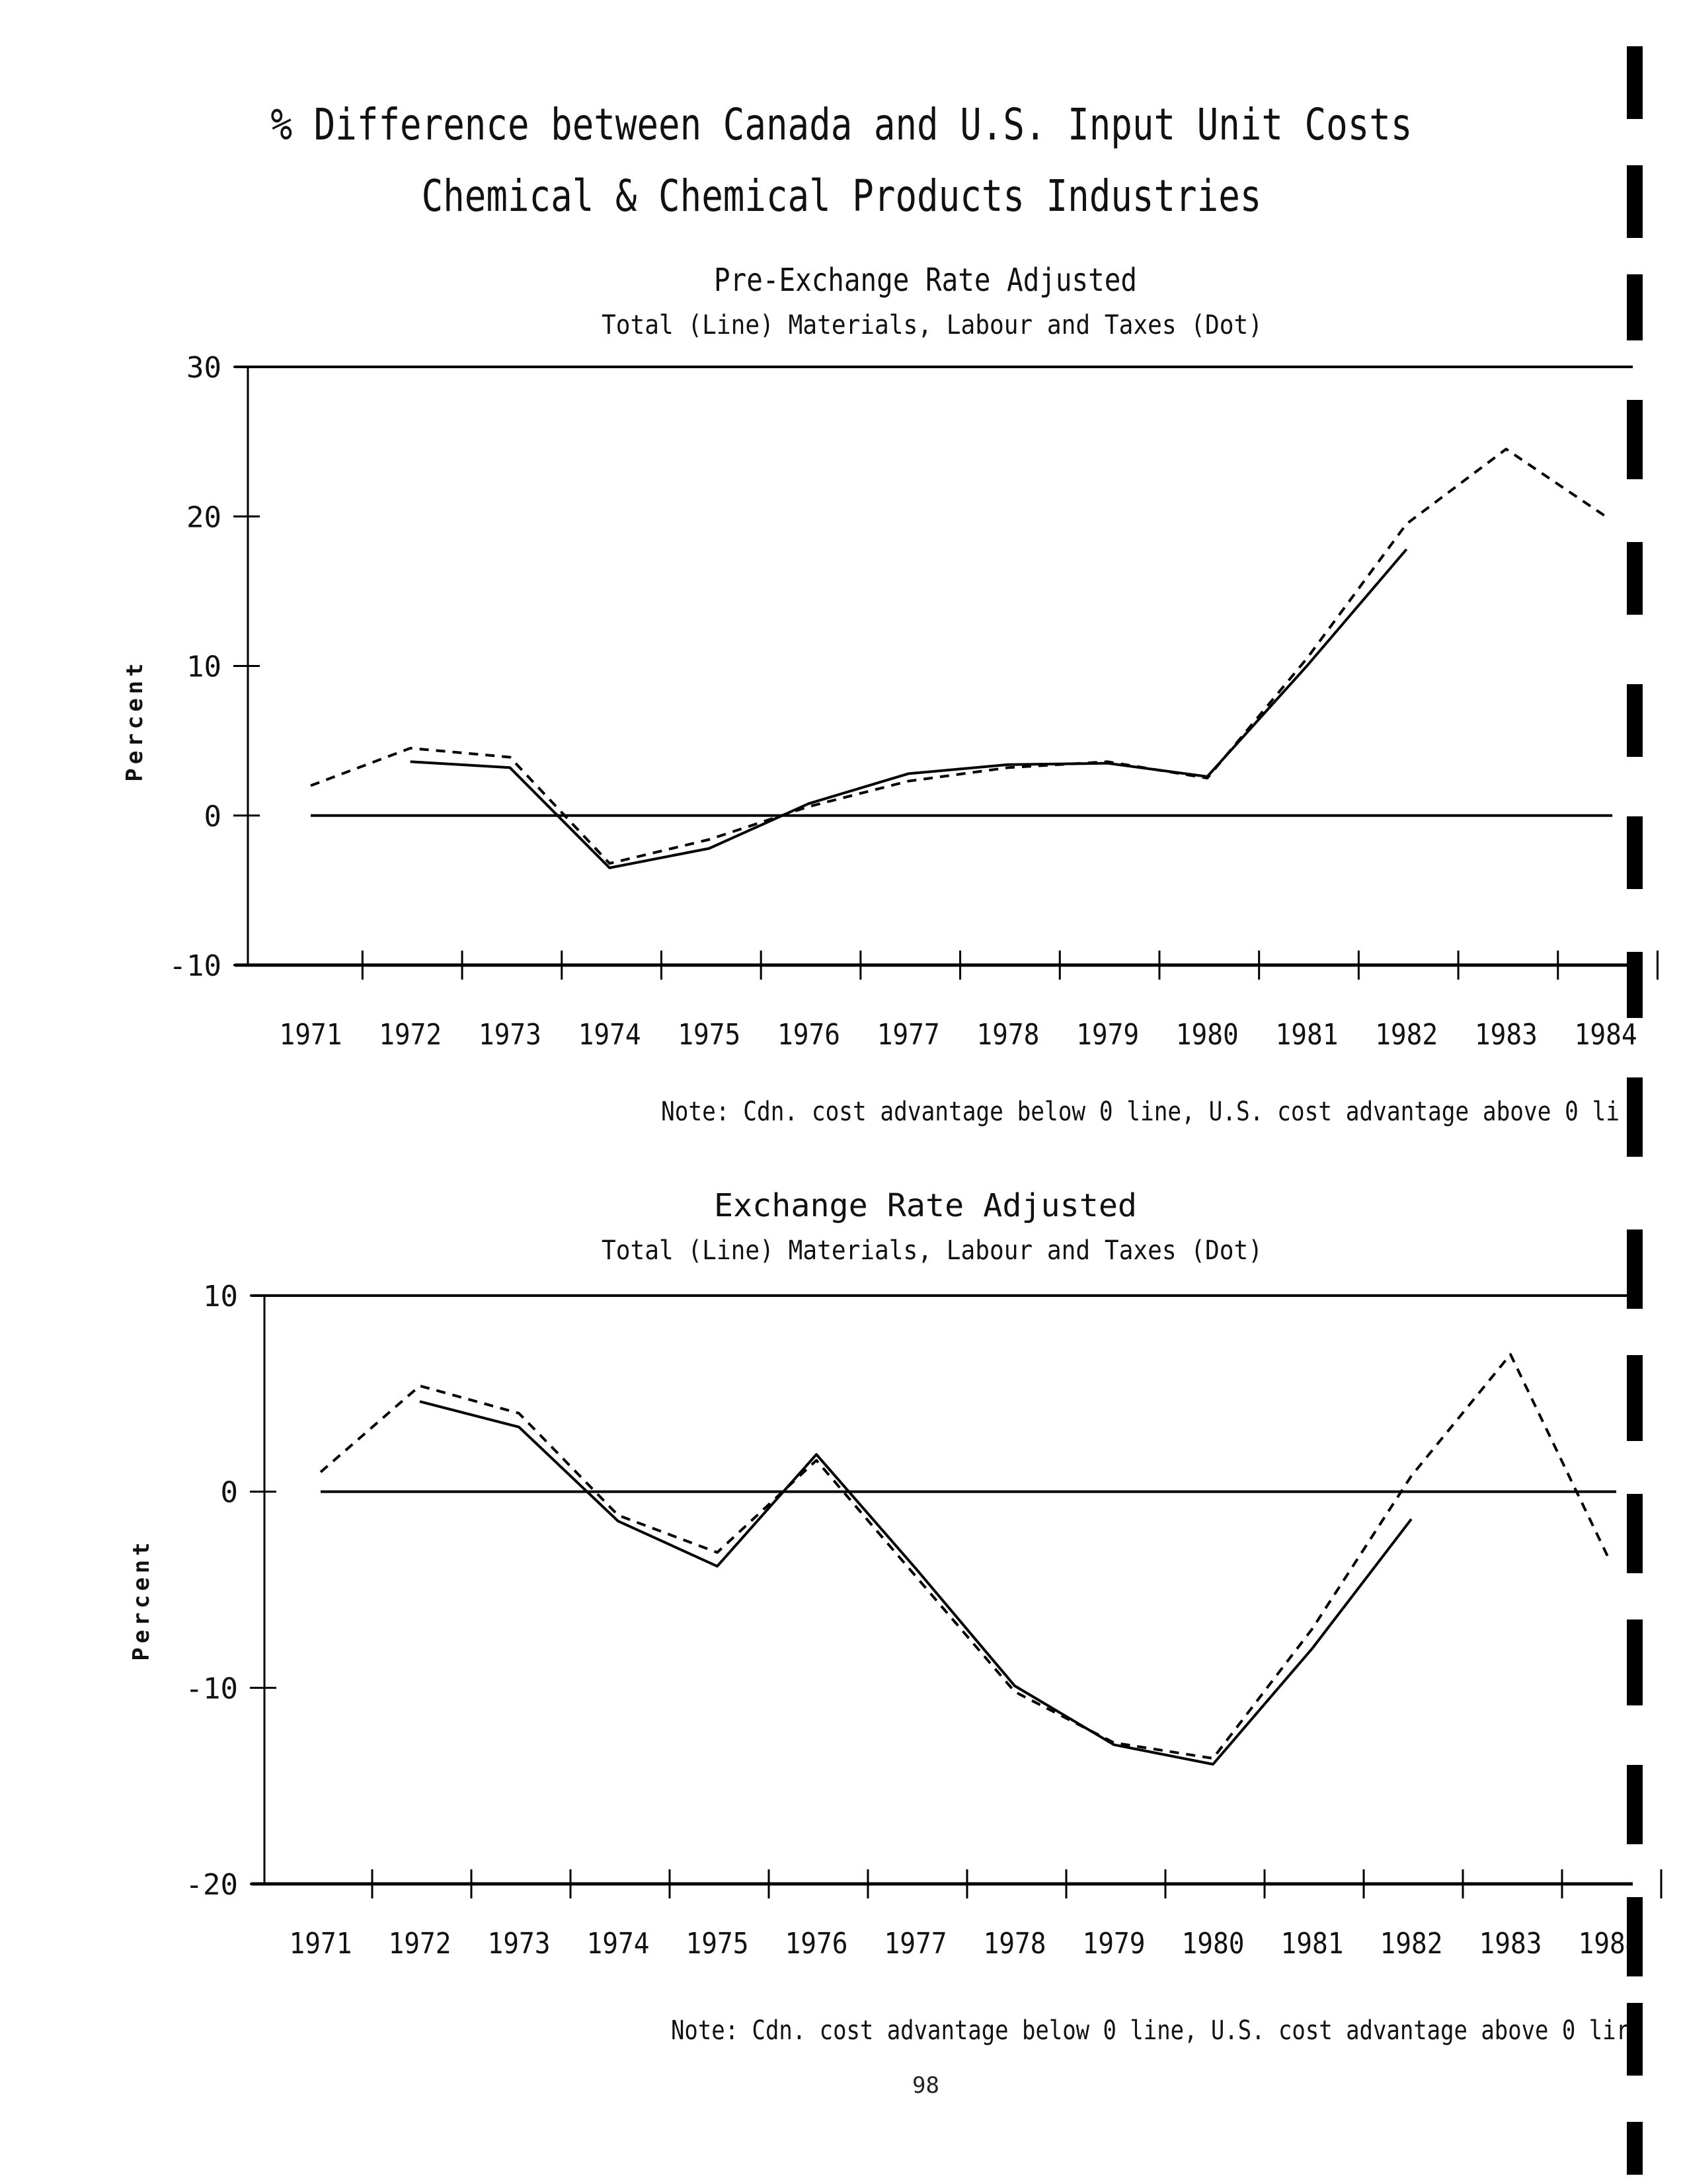  Describe the element at coordinates (841, 196) in the screenshot. I see `main-title-line2: Chemical & Chemical Products Industries` at that location.